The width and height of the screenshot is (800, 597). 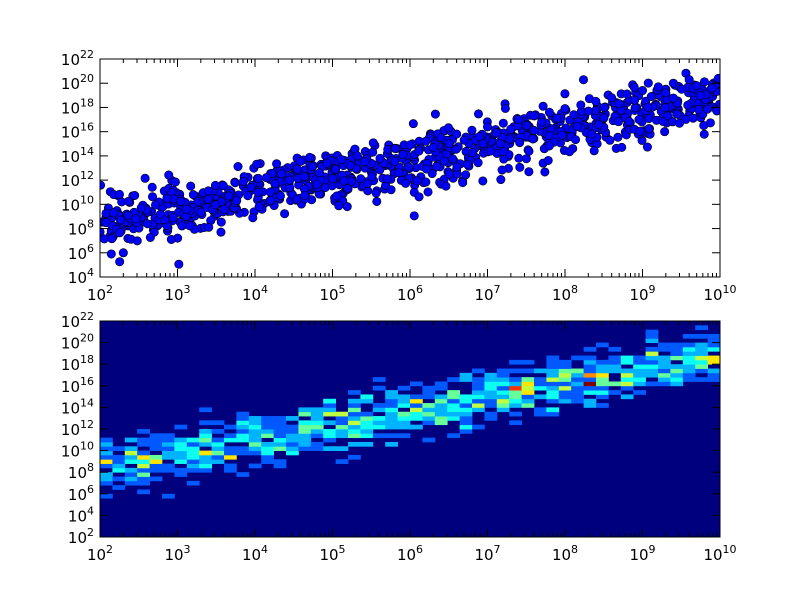 What do you see at coordinates (642, 293) in the screenshot?
I see `scatter-x-tick-label: 109` at bounding box center [642, 293].